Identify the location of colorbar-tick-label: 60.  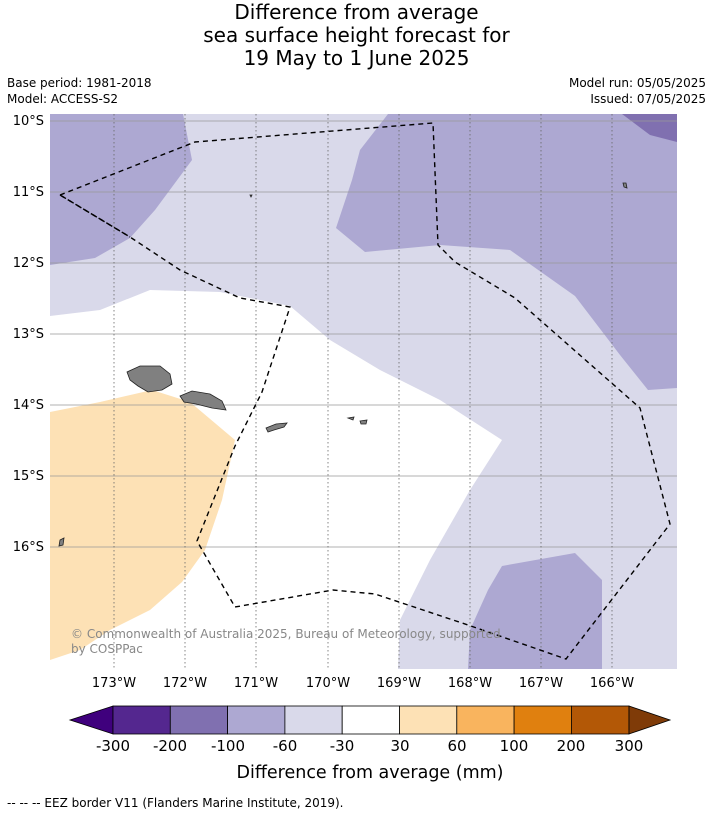
(456, 746).